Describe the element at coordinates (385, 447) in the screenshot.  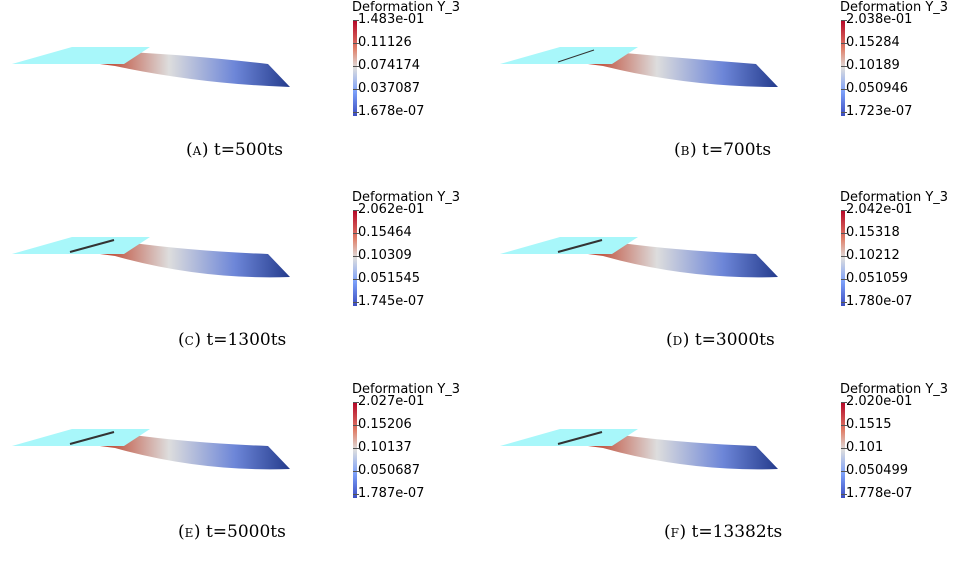
I see `colorbar-tick-label: 0.10137` at that location.